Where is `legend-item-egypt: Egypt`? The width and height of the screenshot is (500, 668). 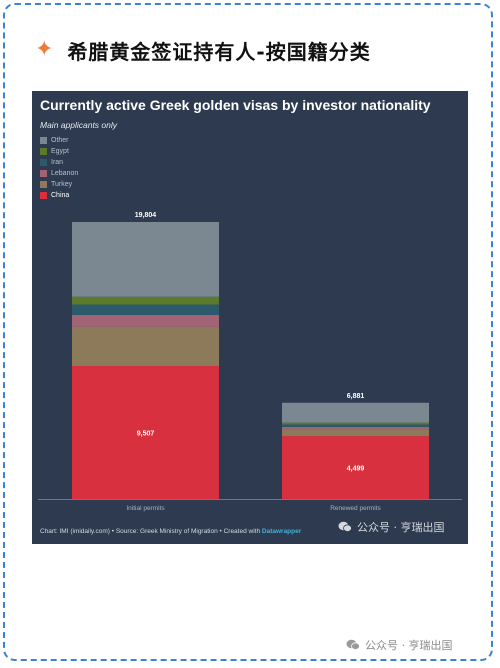 legend-item-egypt: Egypt is located at coordinates (59, 151).